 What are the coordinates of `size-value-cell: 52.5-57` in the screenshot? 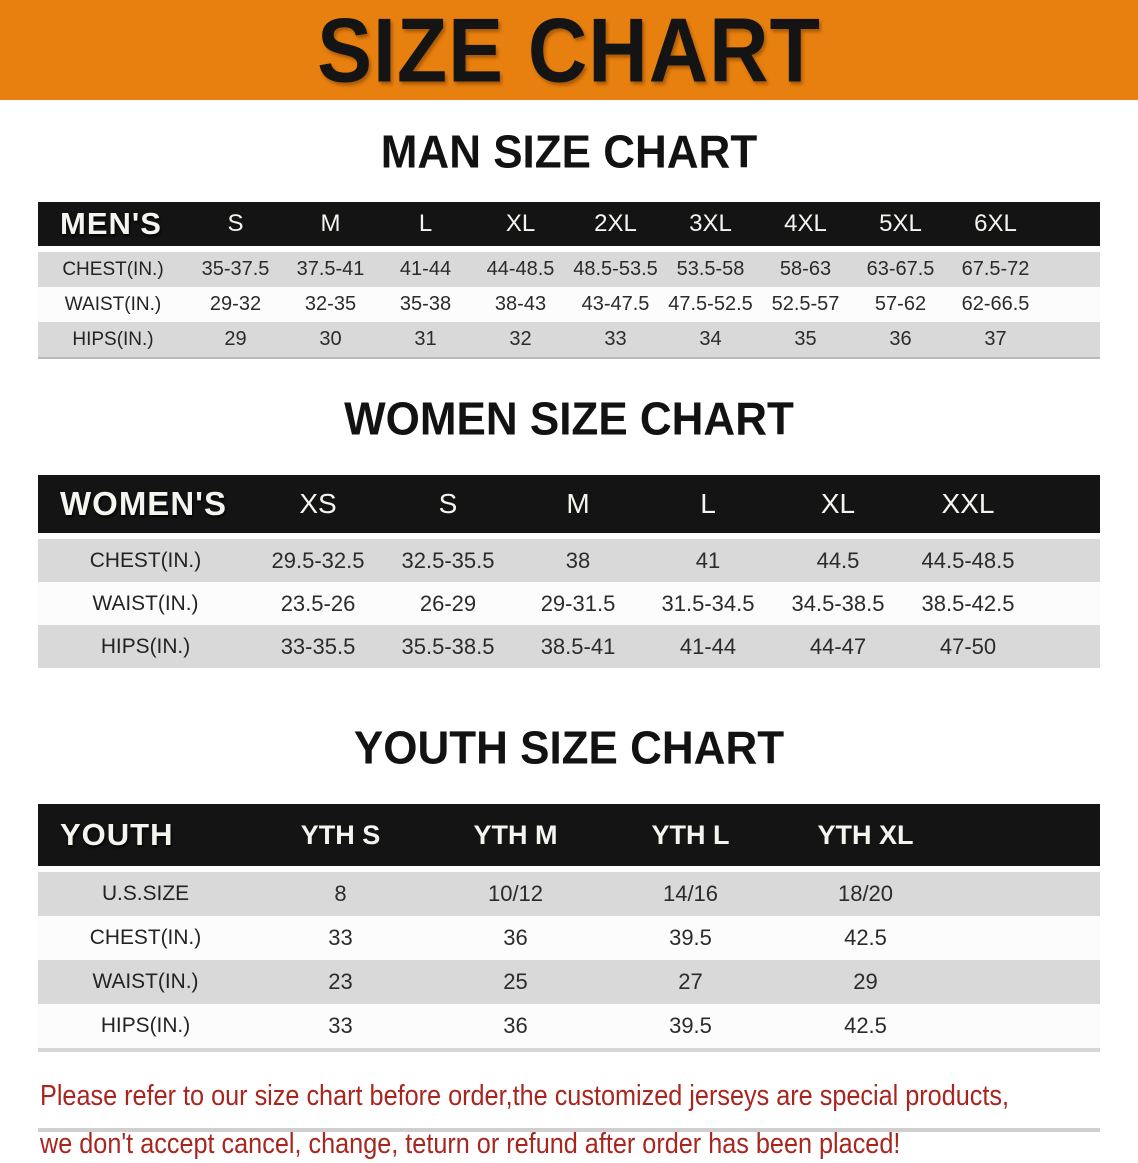 It's located at (805, 304).